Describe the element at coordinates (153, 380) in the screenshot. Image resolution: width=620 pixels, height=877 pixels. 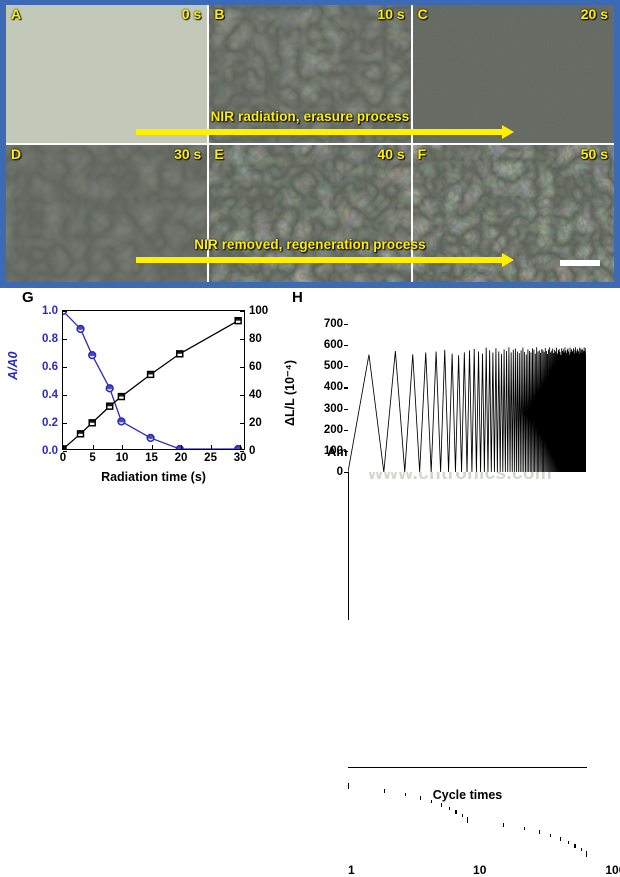
I see `chart-g-series-svg` at that location.